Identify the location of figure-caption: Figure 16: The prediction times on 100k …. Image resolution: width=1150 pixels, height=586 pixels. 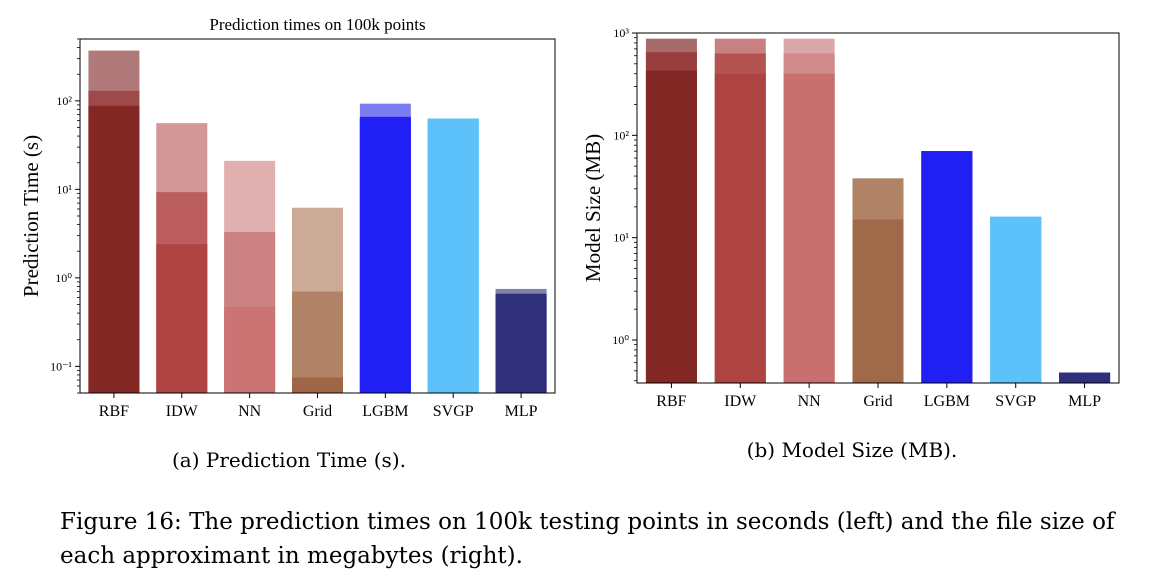
(587, 539).